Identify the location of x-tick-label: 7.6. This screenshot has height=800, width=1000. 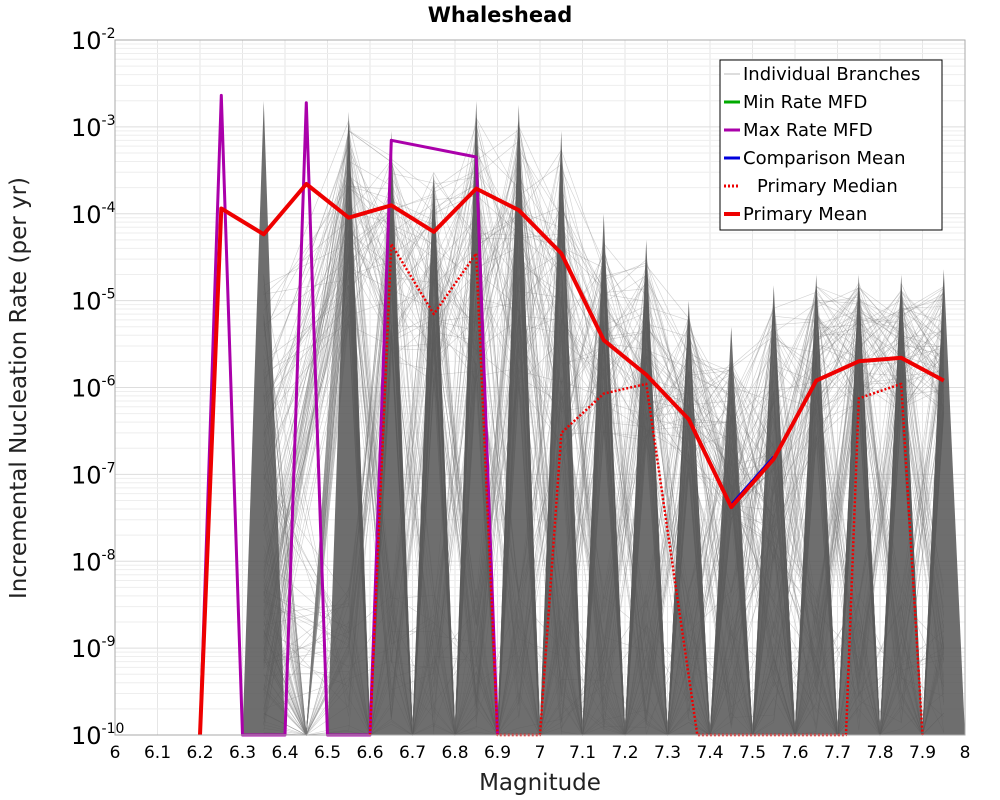
(794, 753).